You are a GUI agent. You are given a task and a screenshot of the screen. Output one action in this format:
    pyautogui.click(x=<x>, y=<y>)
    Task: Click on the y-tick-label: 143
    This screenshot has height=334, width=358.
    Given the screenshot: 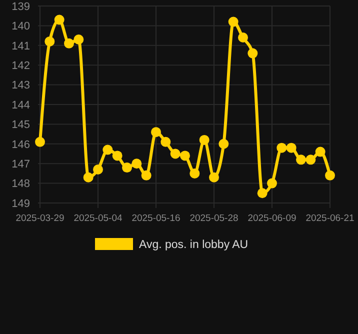 What is the action you would take?
    pyautogui.click(x=21, y=86)
    